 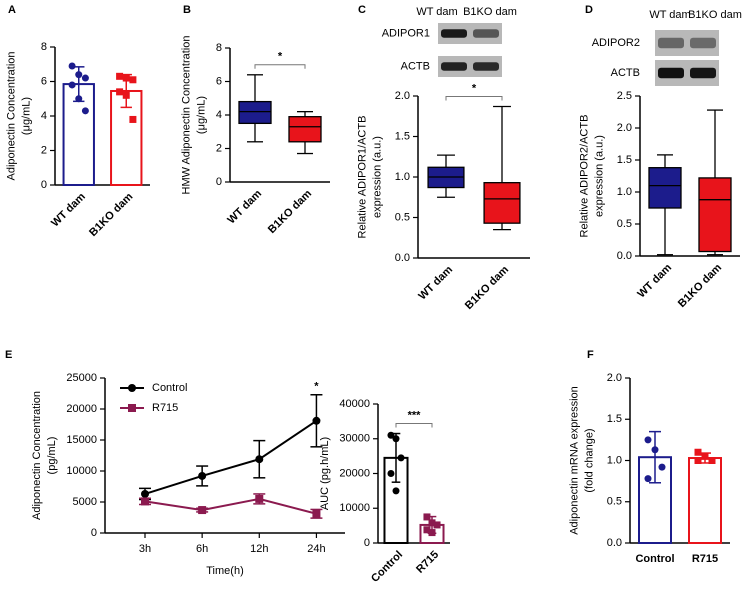 What do you see at coordinates (362, 177) in the screenshot?
I see `y-axis-label: Relative ADIPOR1/ACTB` at bounding box center [362, 177].